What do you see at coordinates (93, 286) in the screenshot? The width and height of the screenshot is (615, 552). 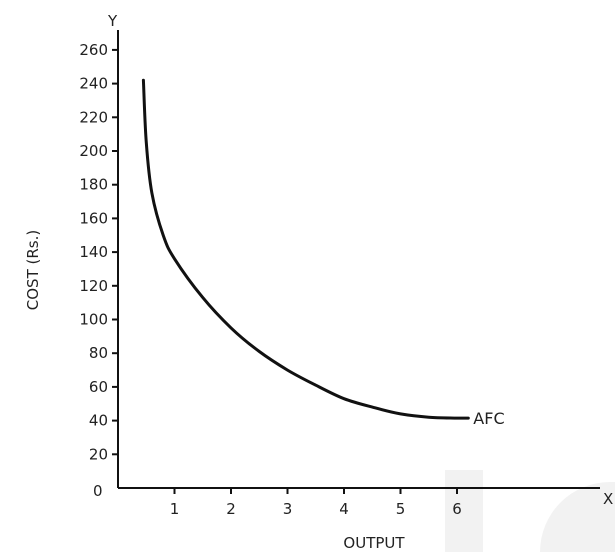 I see `y-tick-label: 120` at bounding box center [93, 286].